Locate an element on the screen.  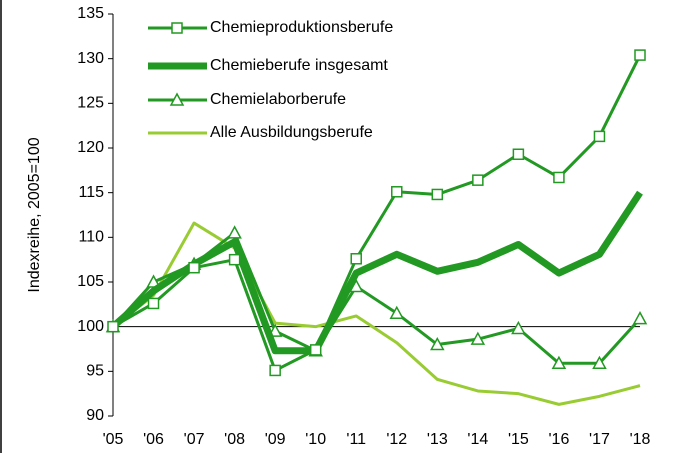
y-tick-label: 135 is located at coordinates (90, 13).